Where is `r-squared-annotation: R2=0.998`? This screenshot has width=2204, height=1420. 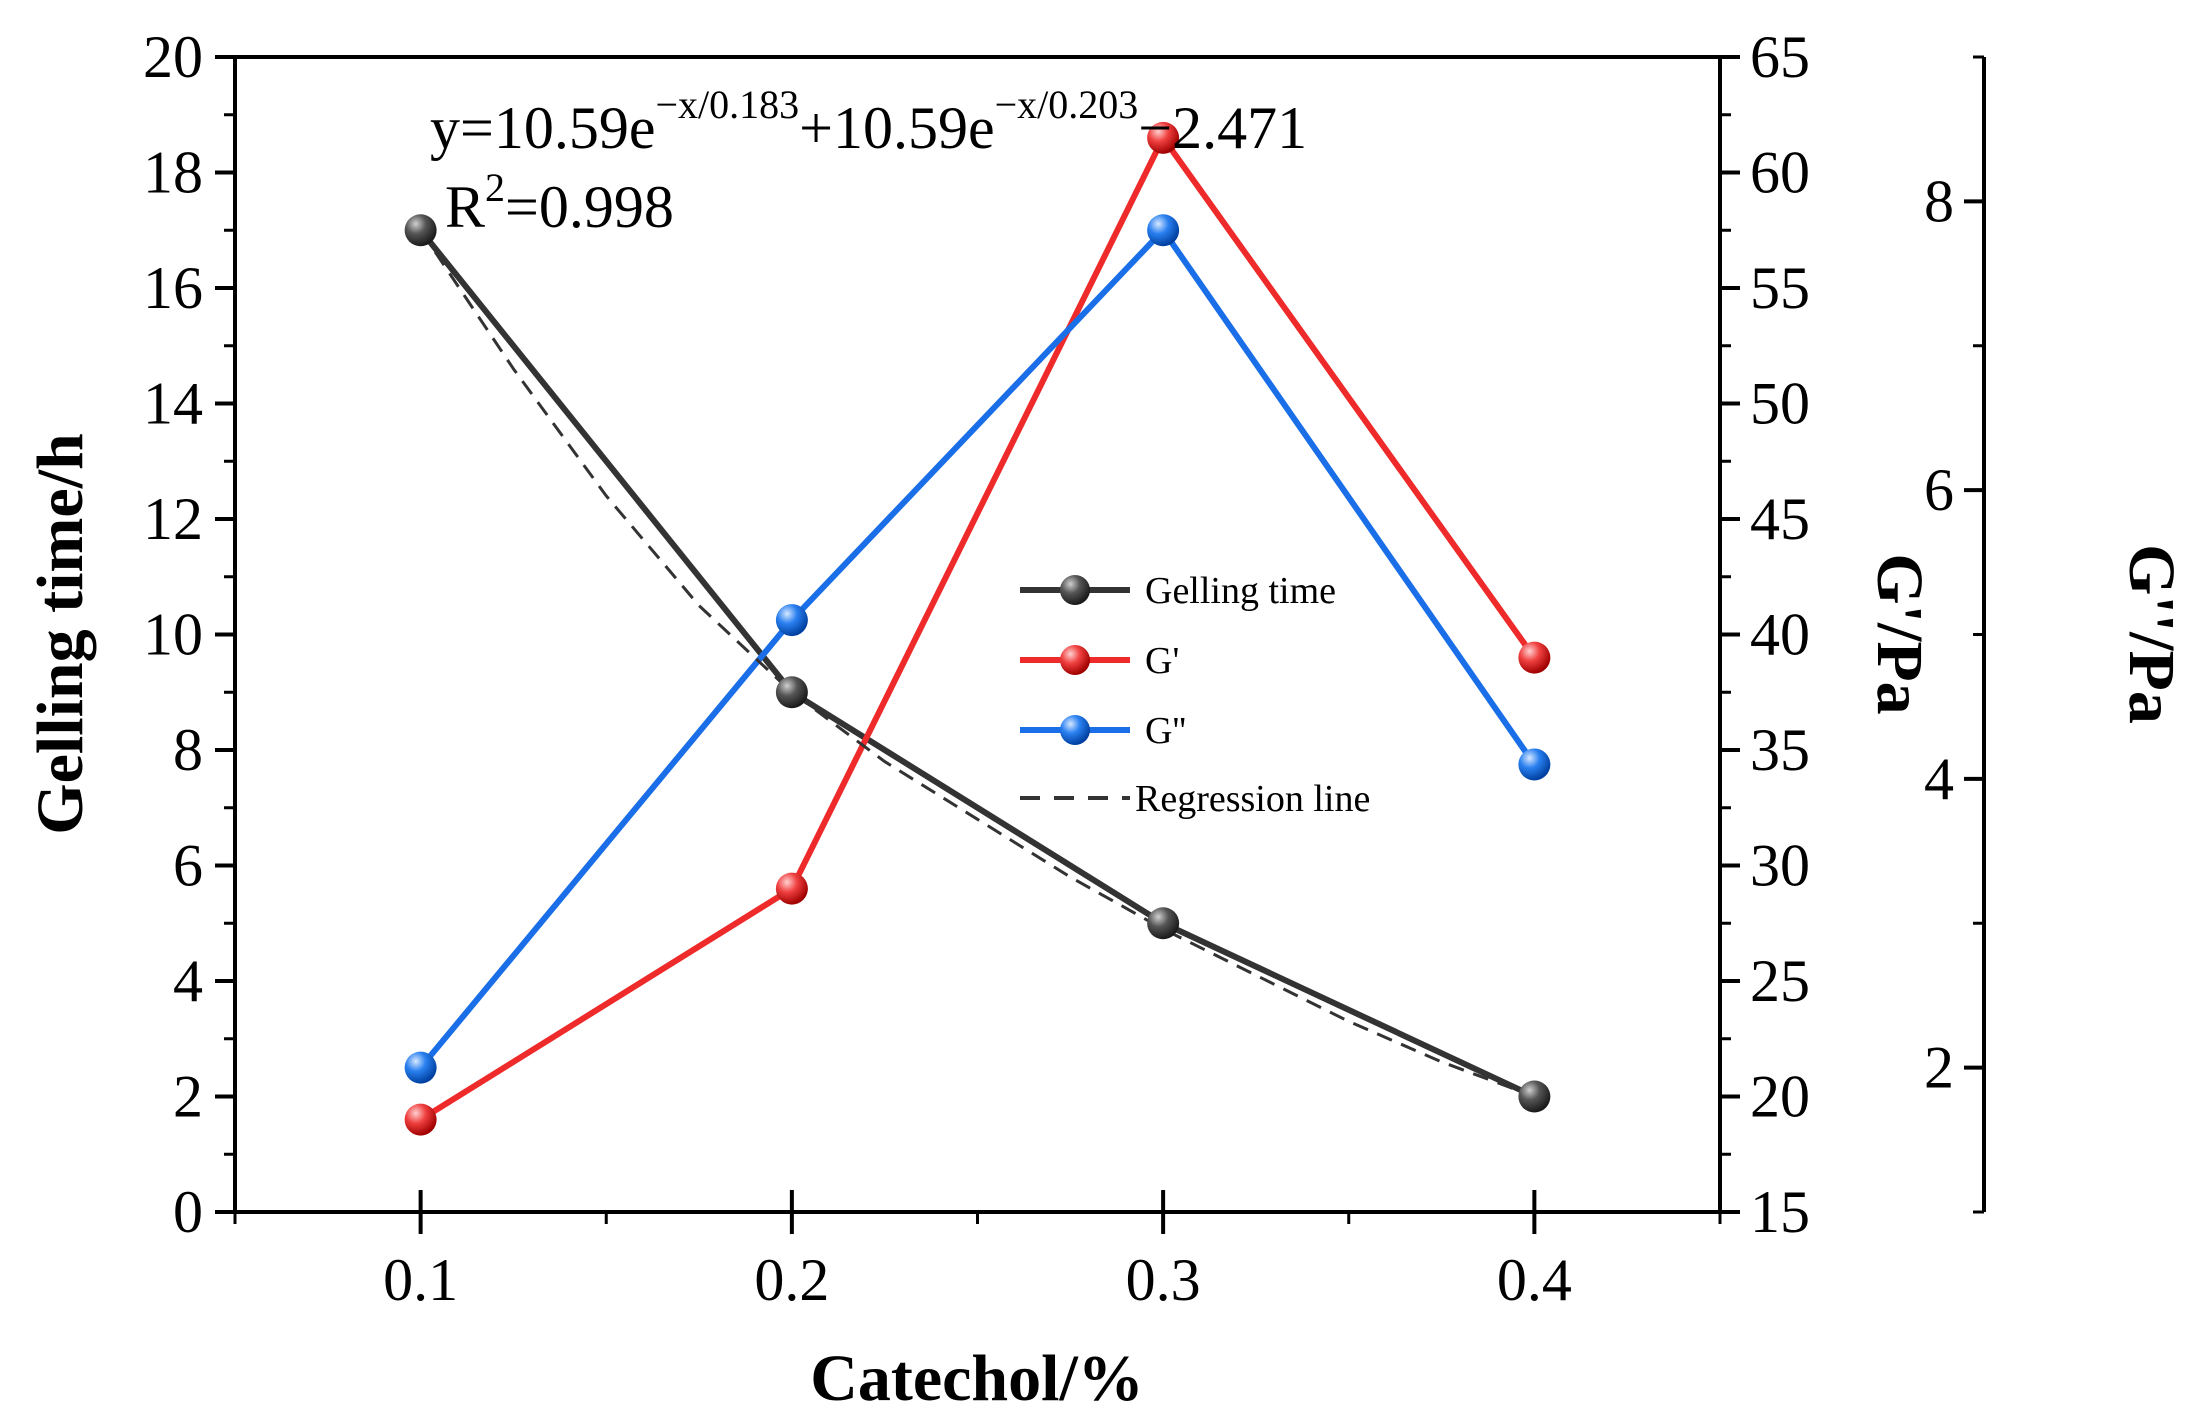 r-squared-annotation: R2=0.998 is located at coordinates (559, 202).